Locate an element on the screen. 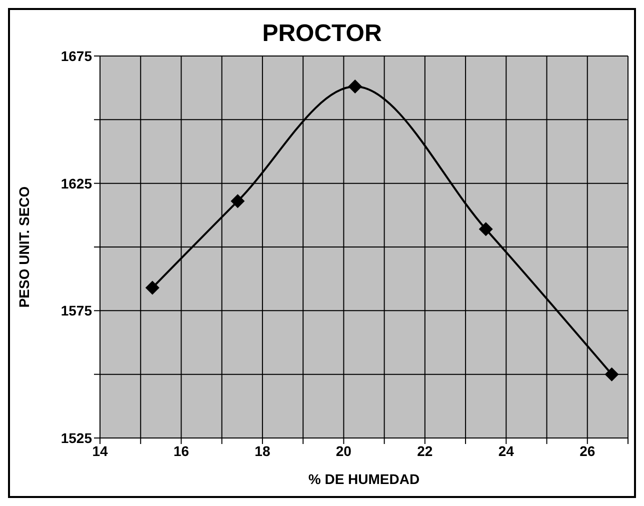 This screenshot has height=506, width=644. x-tick-label: 20 is located at coordinates (344, 450).